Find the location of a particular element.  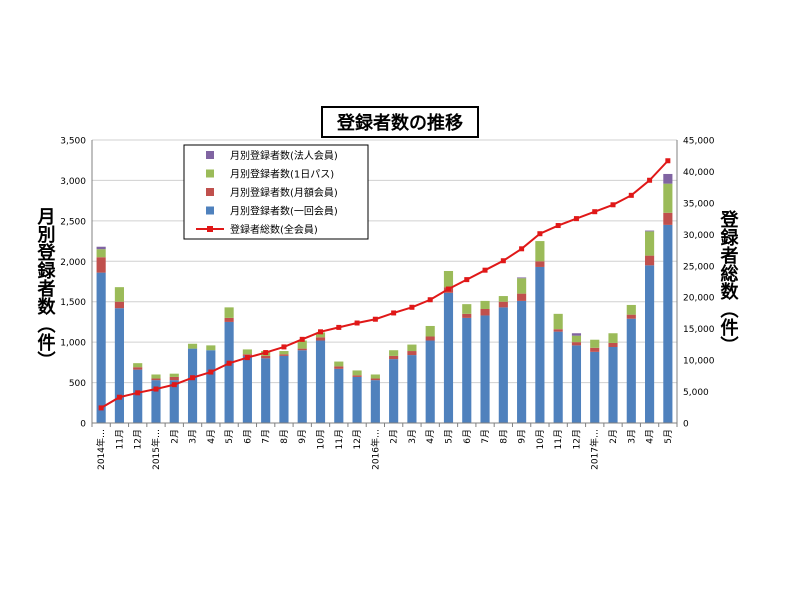

legend-box is located at coordinates (276, 192).